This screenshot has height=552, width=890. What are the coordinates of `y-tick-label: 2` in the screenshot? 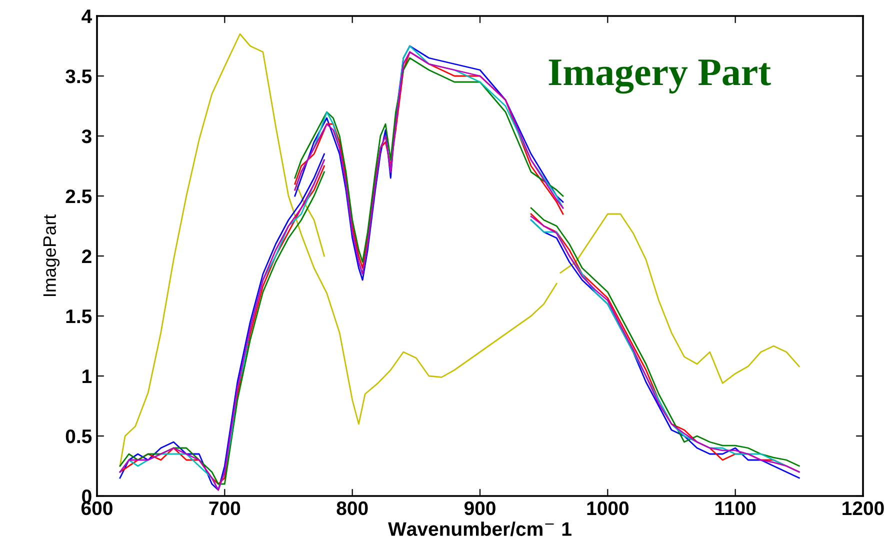 It's located at (87, 256).